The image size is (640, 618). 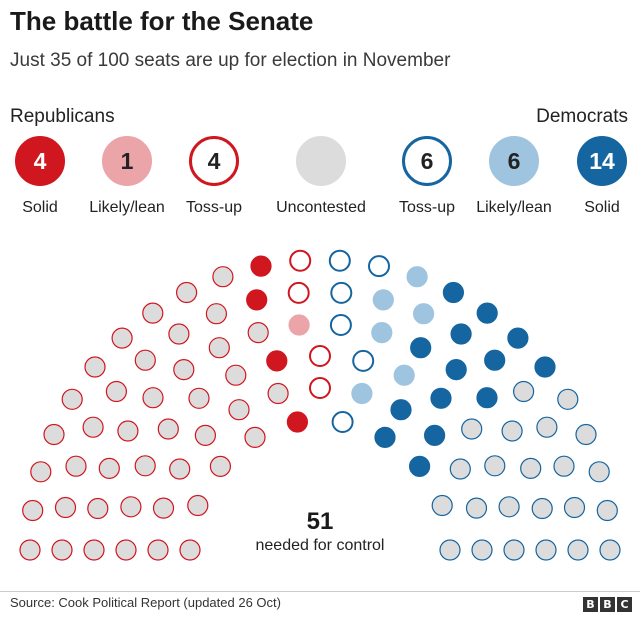 I want to click on bbc-logo-letter: C, so click(x=624, y=604).